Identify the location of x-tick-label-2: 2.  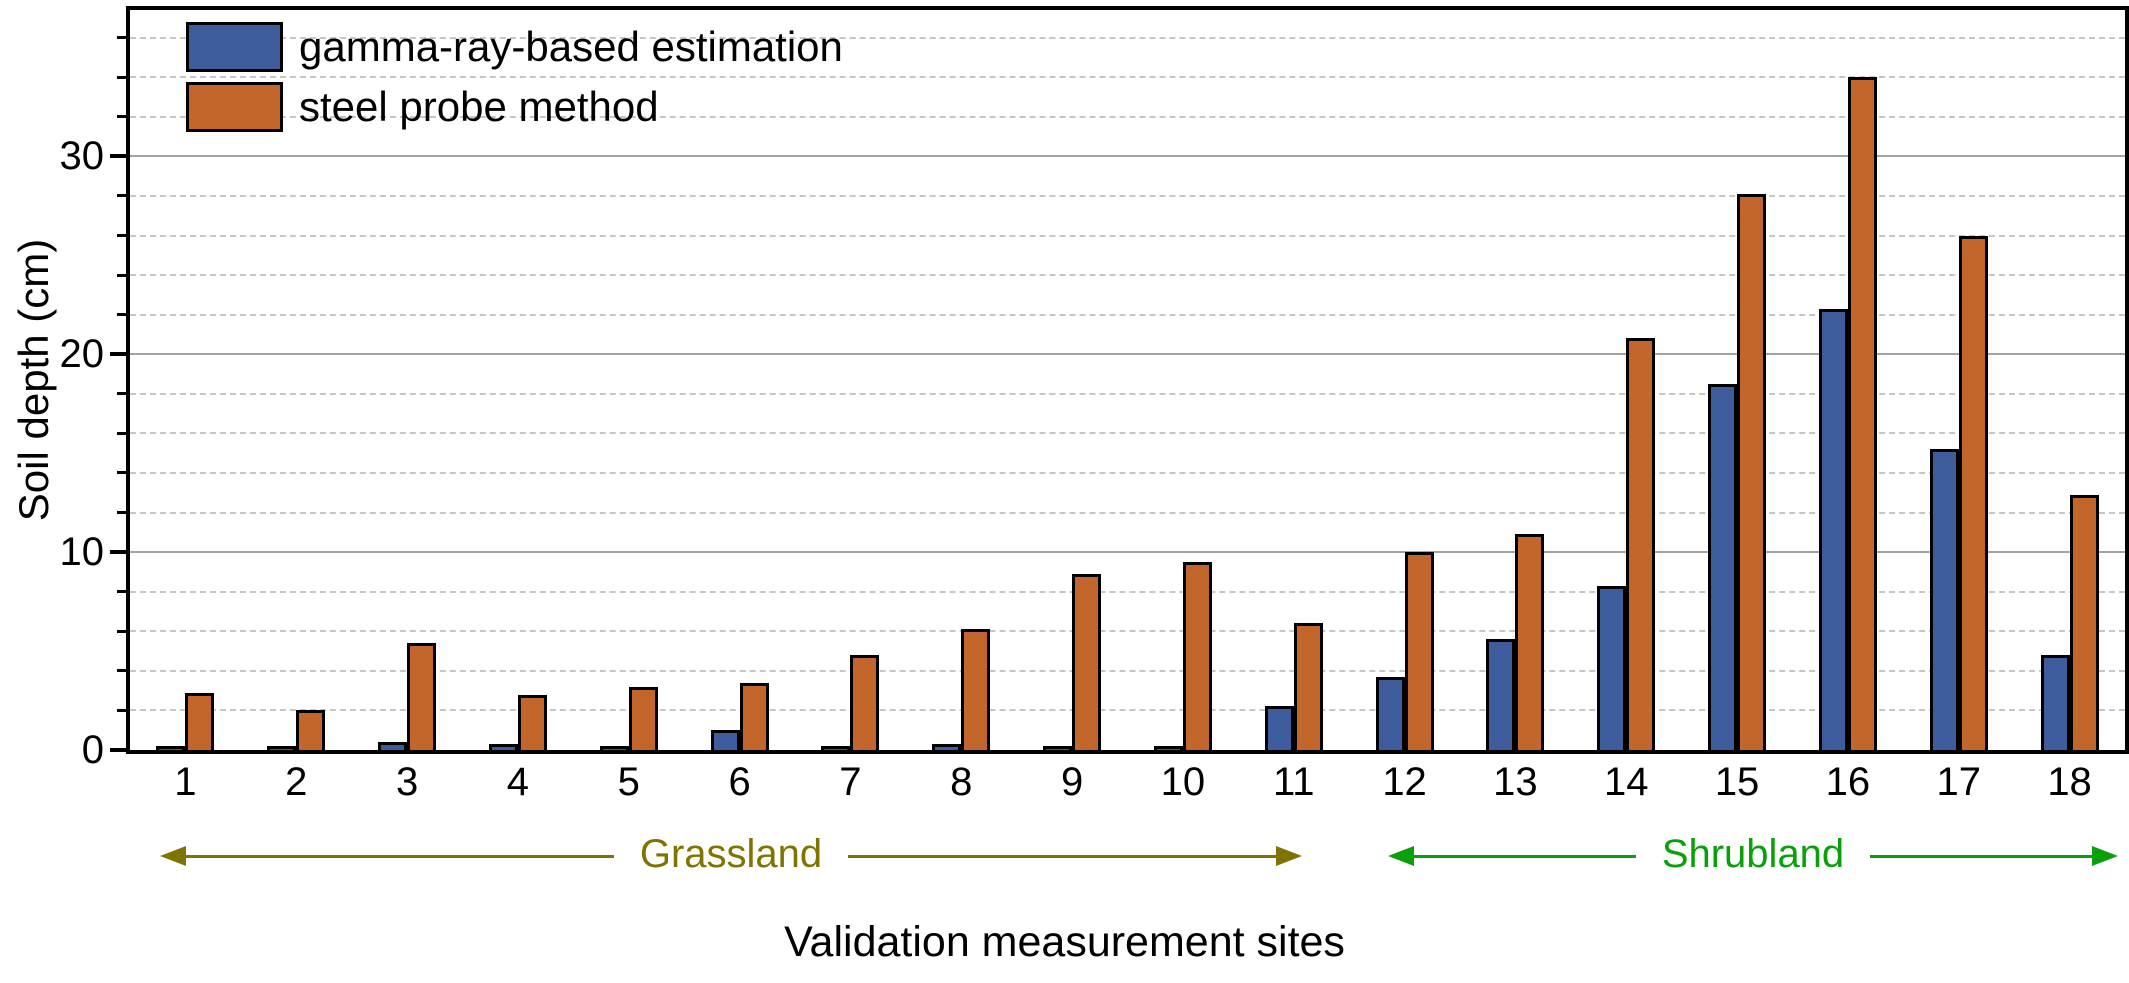
(296, 782).